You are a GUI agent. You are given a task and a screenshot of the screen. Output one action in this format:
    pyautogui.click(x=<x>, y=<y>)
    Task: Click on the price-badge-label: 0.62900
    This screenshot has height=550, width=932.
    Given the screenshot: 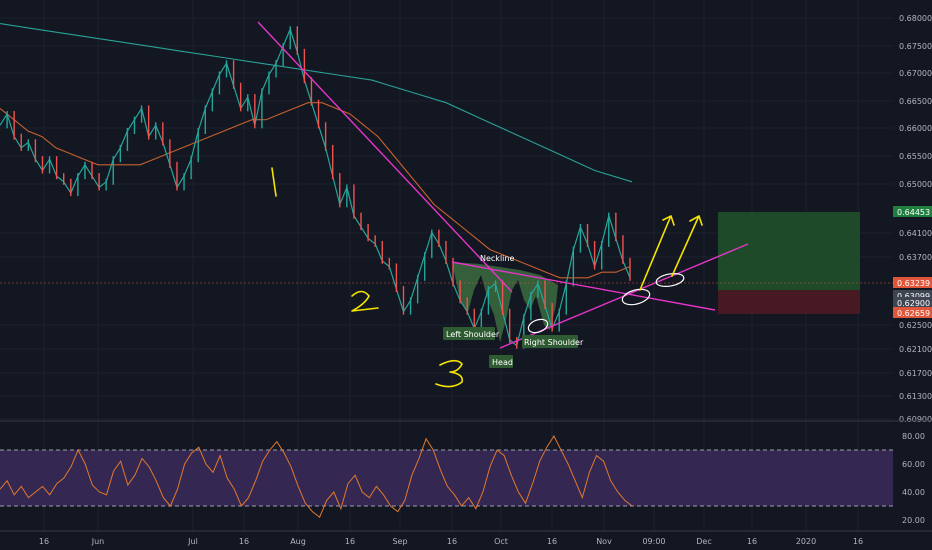 What is the action you would take?
    pyautogui.click(x=913, y=303)
    